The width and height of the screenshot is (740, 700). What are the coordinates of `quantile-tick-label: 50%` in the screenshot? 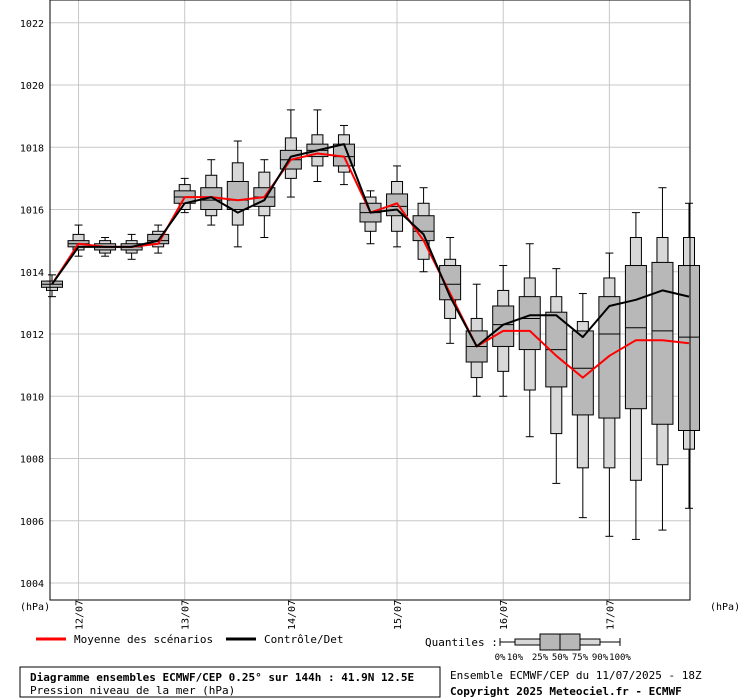 It's located at (560, 658).